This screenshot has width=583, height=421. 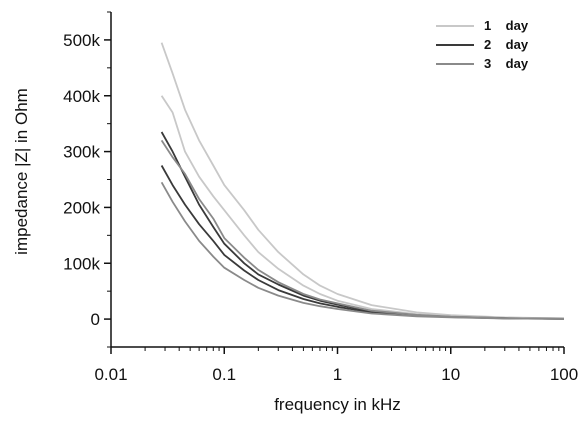 I want to click on y-tick-label: 0, so click(x=95, y=319).